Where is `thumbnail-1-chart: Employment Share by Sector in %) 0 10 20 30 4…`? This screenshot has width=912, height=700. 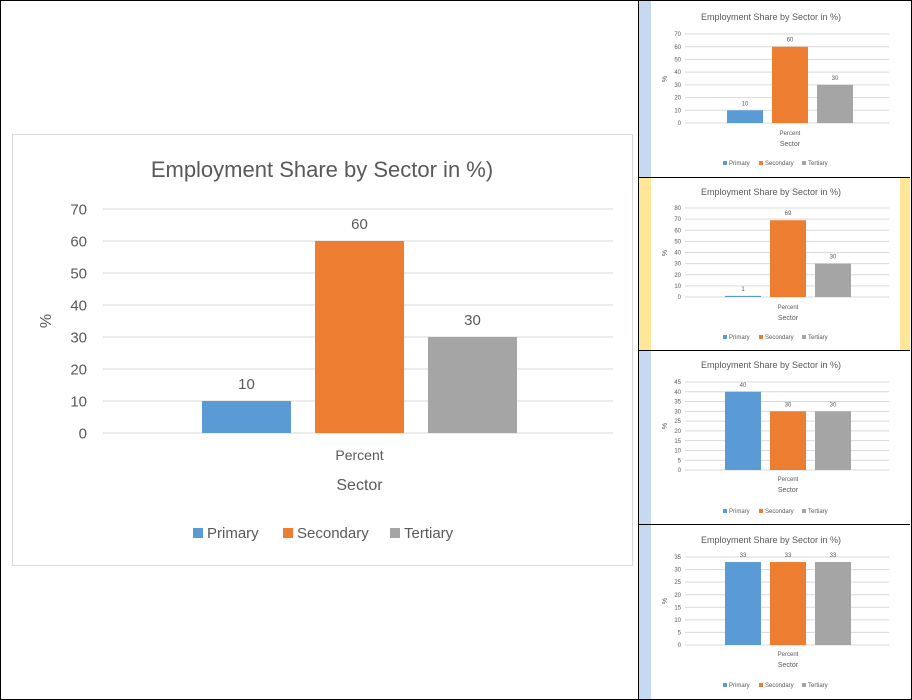 thumbnail-1-chart: Employment Share by Sector in %) 0 10 20 30 4… is located at coordinates (775, 89).